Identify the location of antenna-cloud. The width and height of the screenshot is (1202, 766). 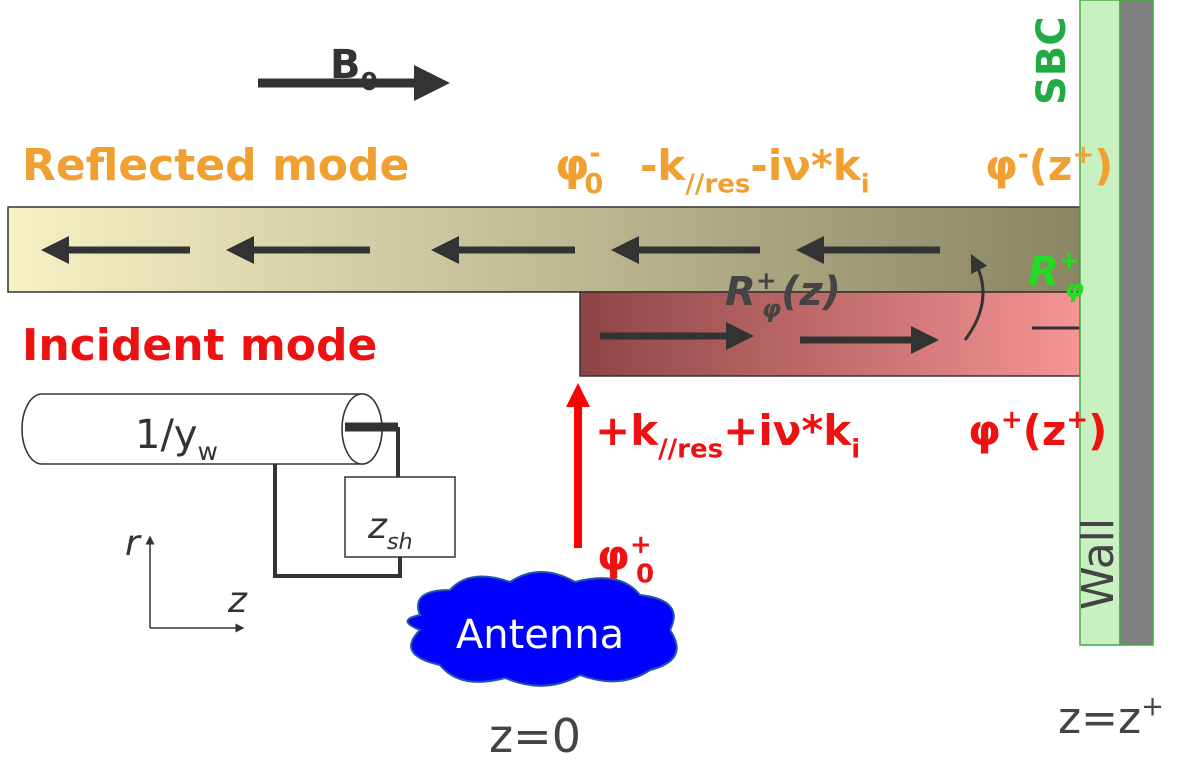
(542, 629).